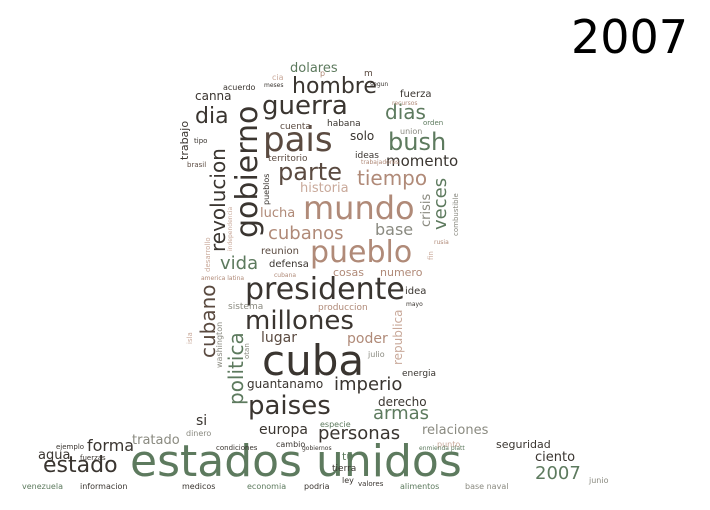 The image size is (710, 510). What do you see at coordinates (487, 486) in the screenshot?
I see `word-base-naval: base naval` at bounding box center [487, 486].